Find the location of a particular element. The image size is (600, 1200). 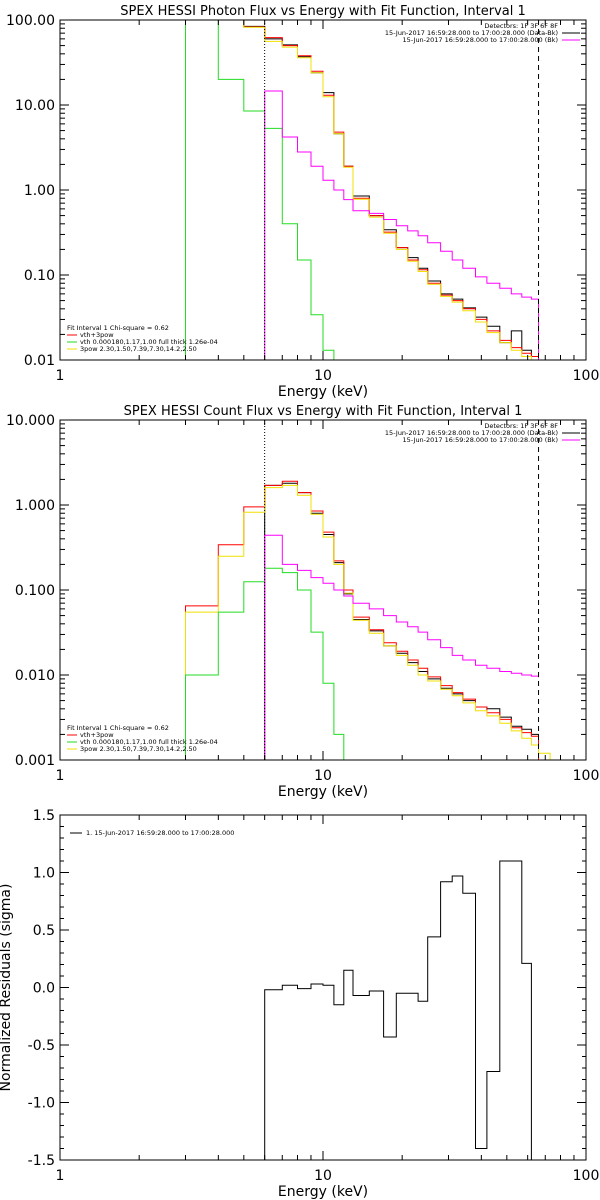

y-tick-label: 0.0 is located at coordinates (44, 989).